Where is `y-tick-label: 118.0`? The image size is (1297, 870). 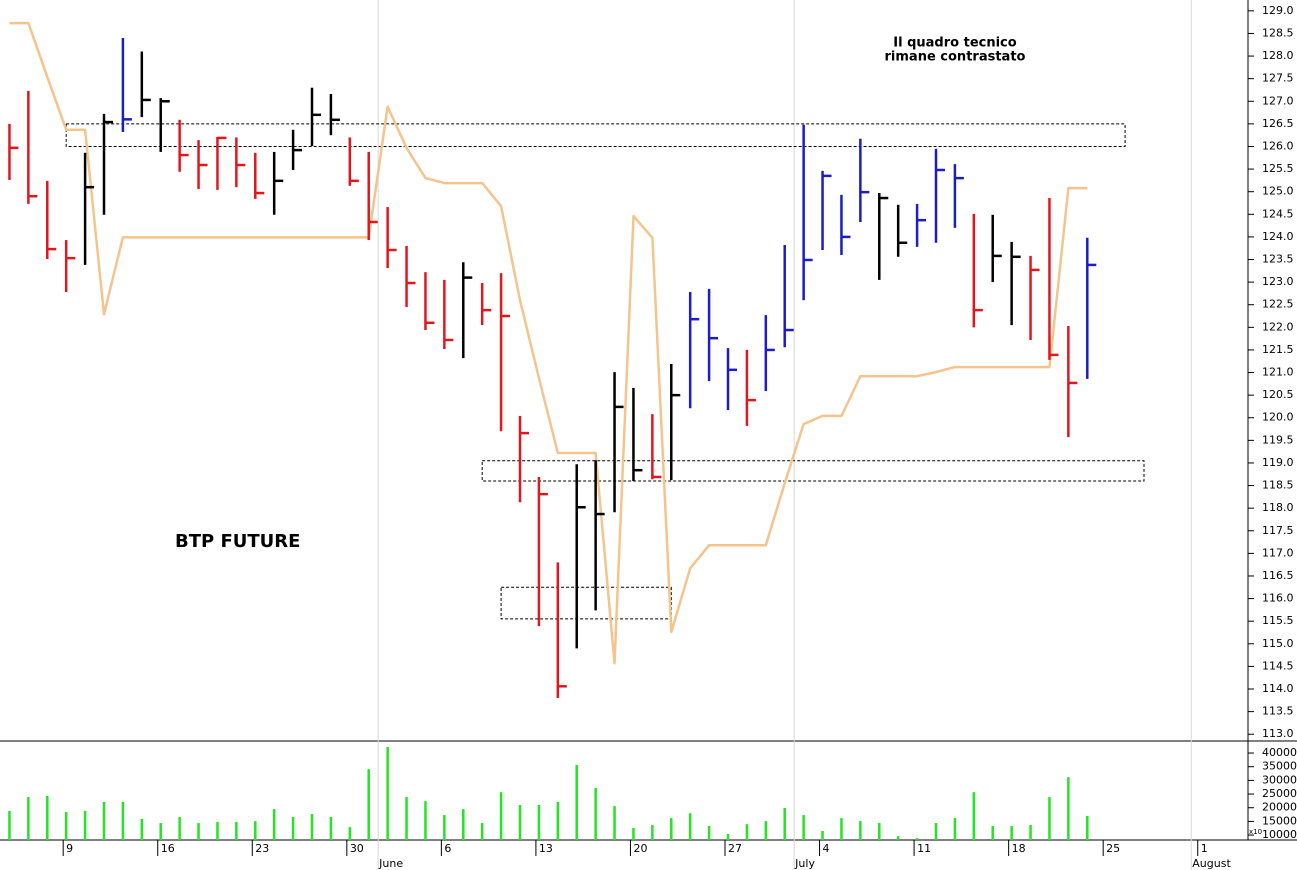 y-tick-label: 118.0 is located at coordinates (1278, 507).